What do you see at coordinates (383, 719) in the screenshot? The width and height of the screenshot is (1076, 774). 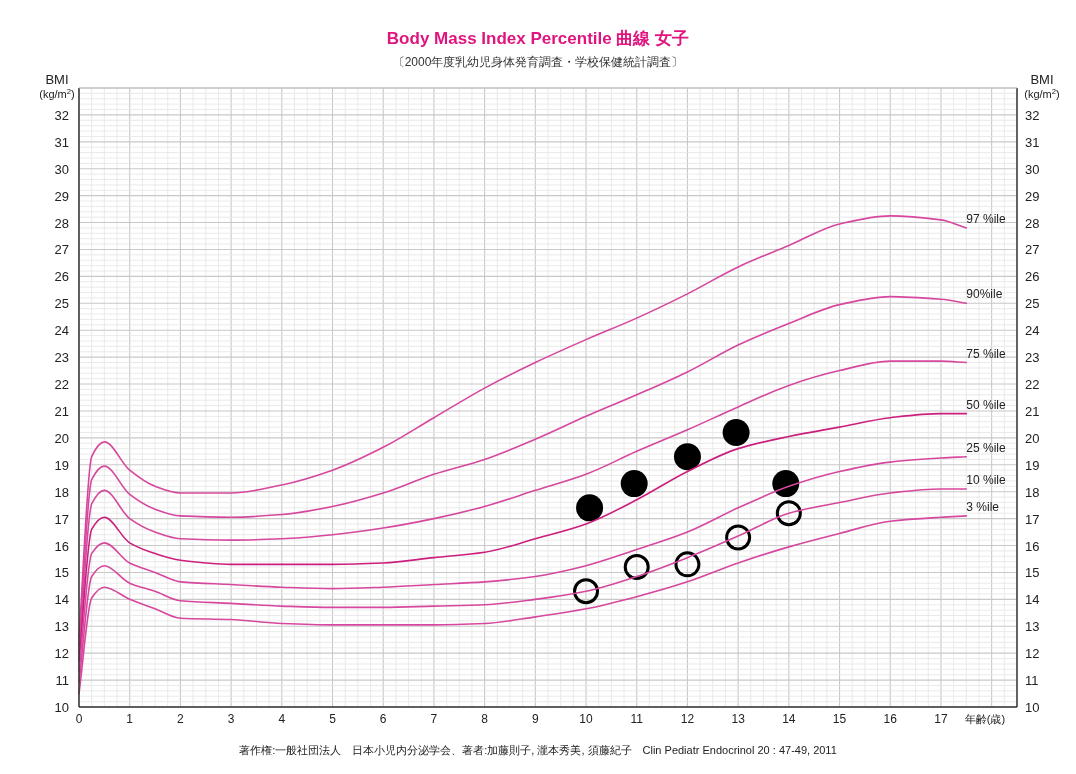 I see `x-tick-label: 6` at bounding box center [383, 719].